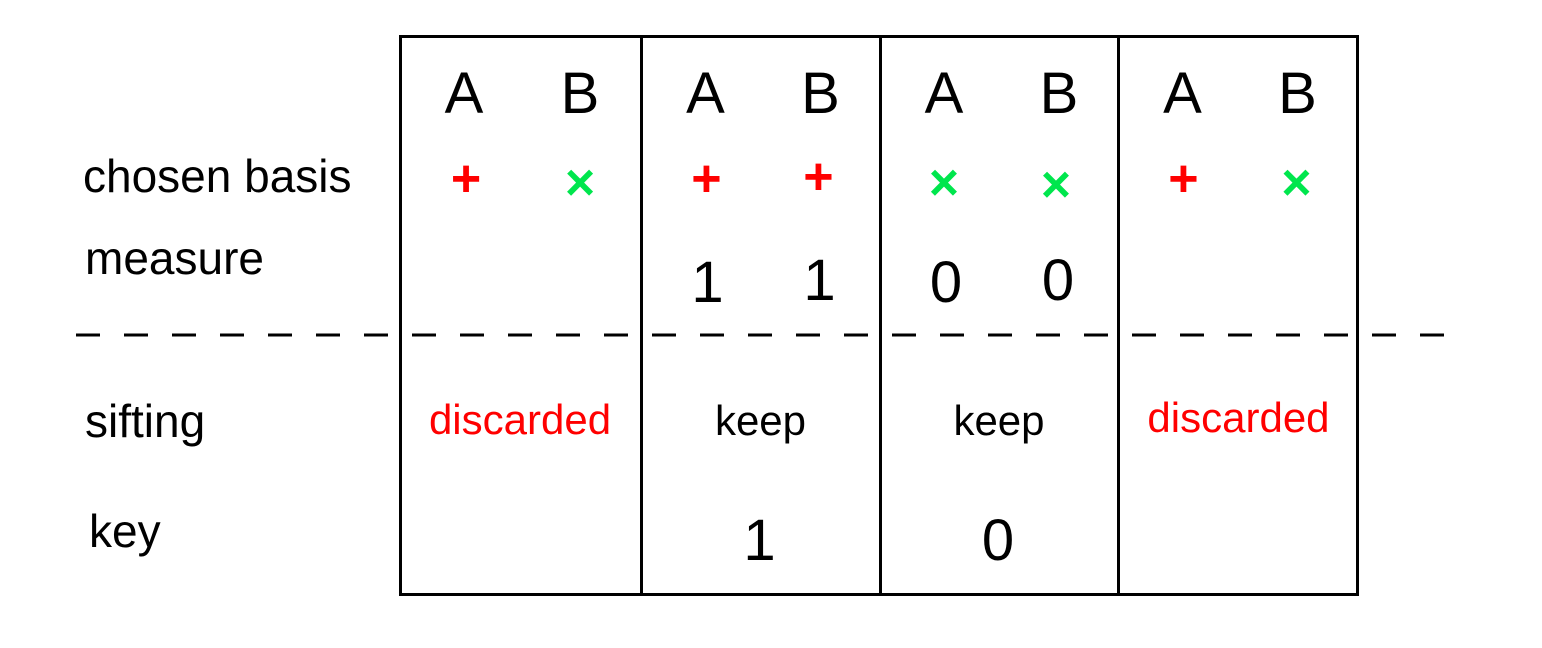  Describe the element at coordinates (1236, 315) in the screenshot. I see `bit-column-4: A B + × discarded` at that location.